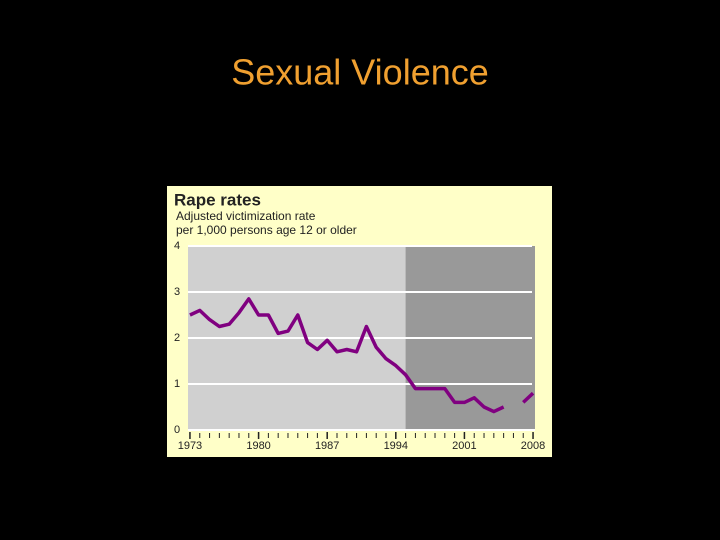 This screenshot has height=540, width=720. I want to click on y-tick-label: 4, so click(177, 246).